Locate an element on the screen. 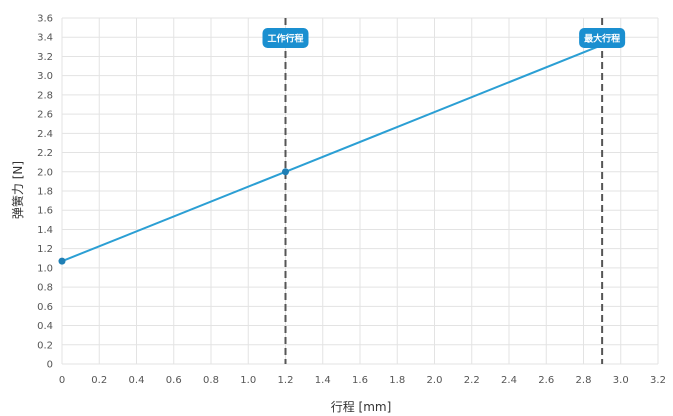 This screenshot has width=673, height=416. x-tick-label: 3.2 is located at coordinates (658, 380).